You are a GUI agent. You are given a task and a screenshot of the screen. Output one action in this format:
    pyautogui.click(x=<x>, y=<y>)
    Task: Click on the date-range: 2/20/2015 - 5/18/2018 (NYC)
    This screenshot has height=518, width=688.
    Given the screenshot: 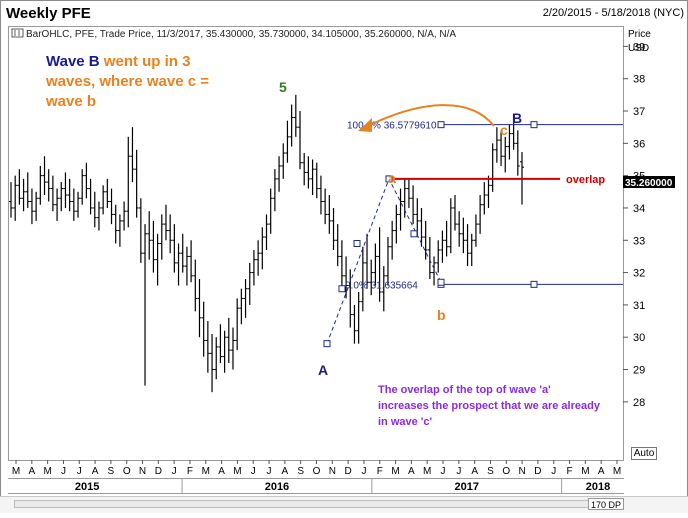 What is the action you would take?
    pyautogui.click(x=613, y=13)
    